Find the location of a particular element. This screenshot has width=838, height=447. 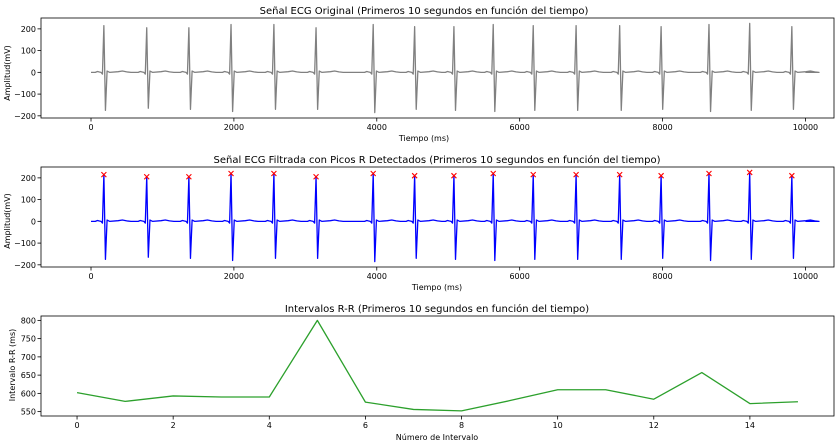

y-tick-label: 600 is located at coordinates (28, 393).